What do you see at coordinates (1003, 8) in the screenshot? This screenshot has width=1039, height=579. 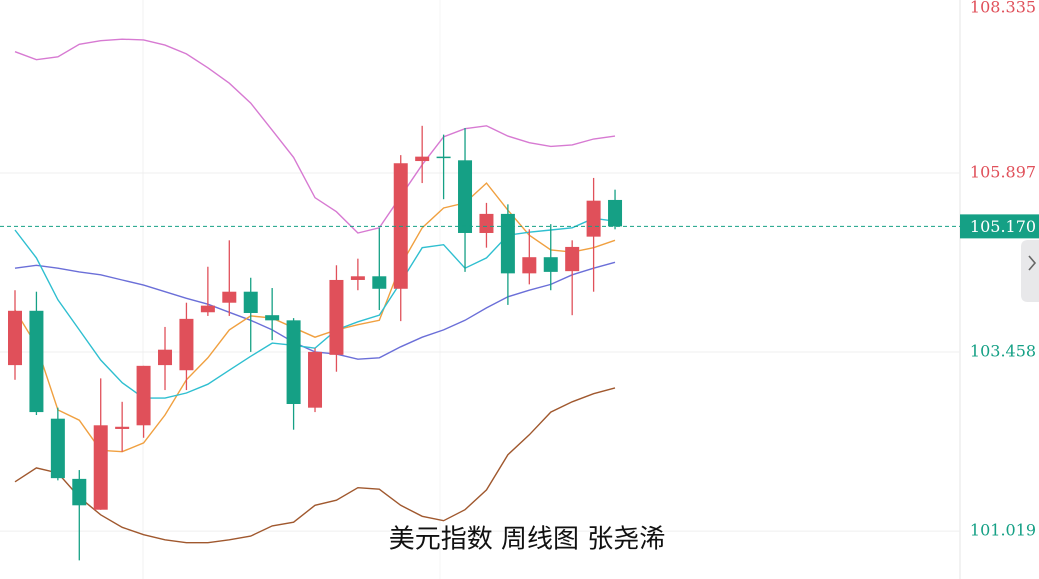 I see `y-tick-label: 108.335` at bounding box center [1003, 8].